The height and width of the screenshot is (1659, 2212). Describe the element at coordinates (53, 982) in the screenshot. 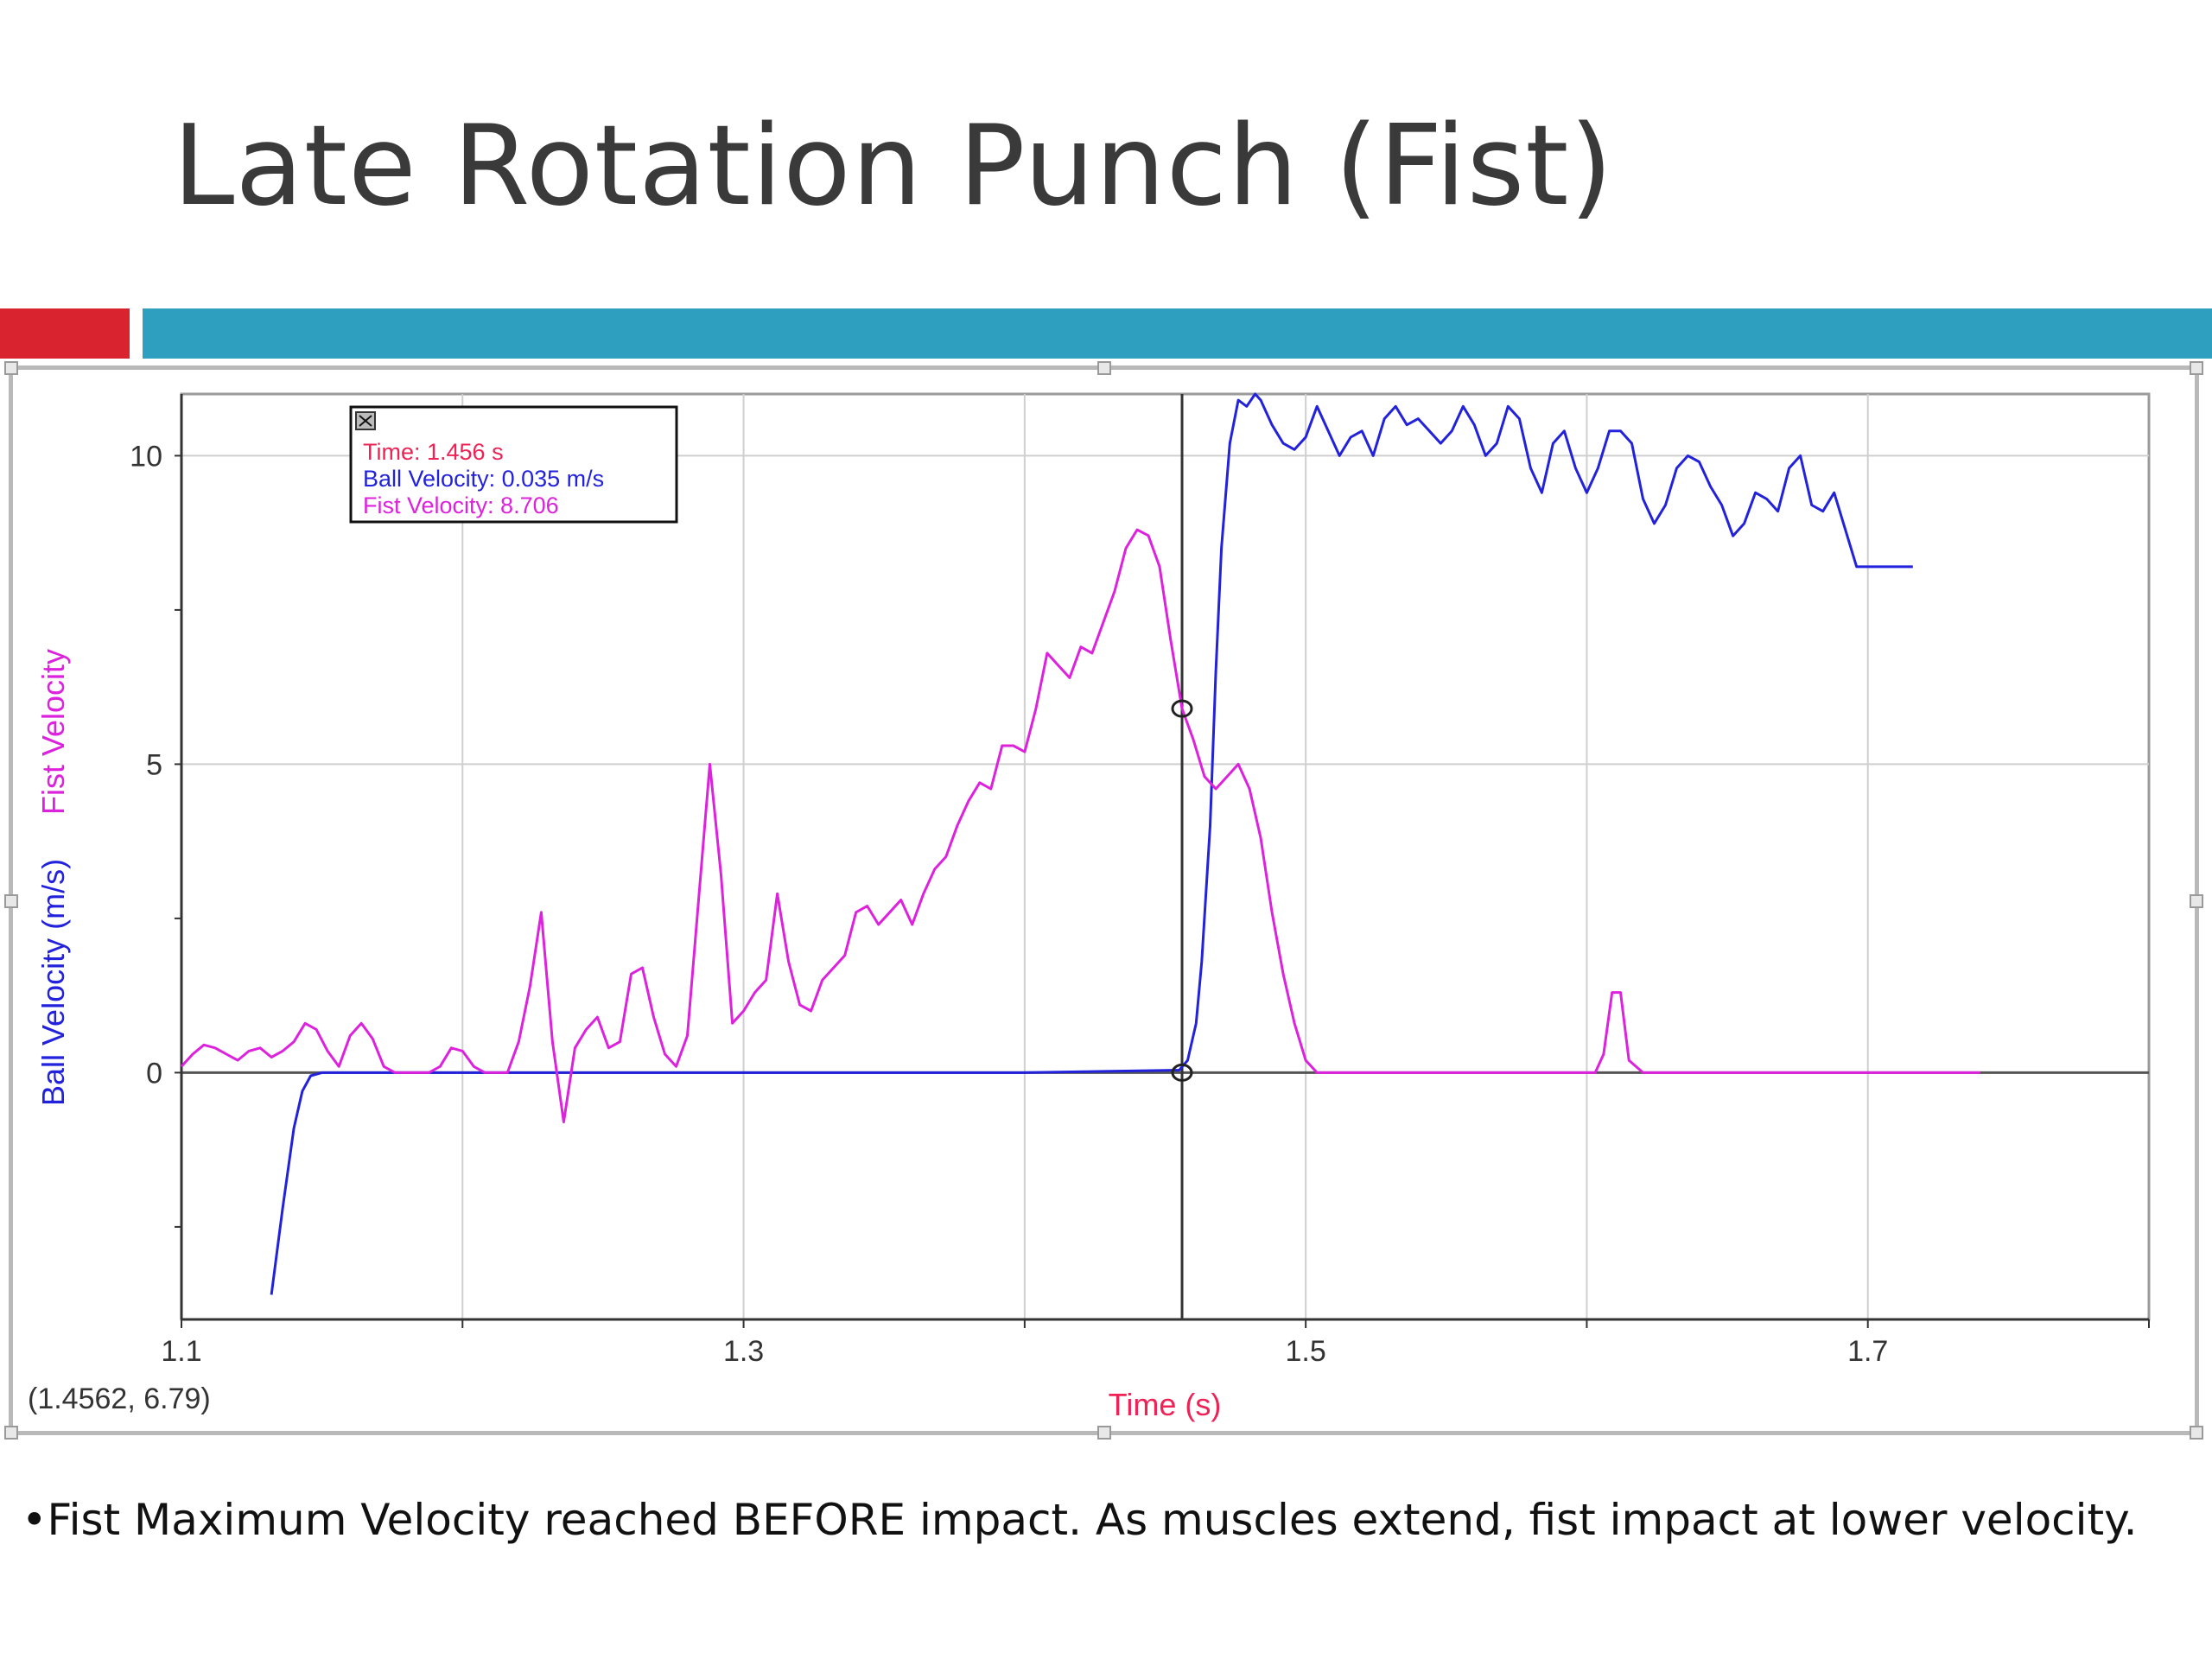

I see `y-axis-label-ball: Ball Velocity (m/s)` at that location.